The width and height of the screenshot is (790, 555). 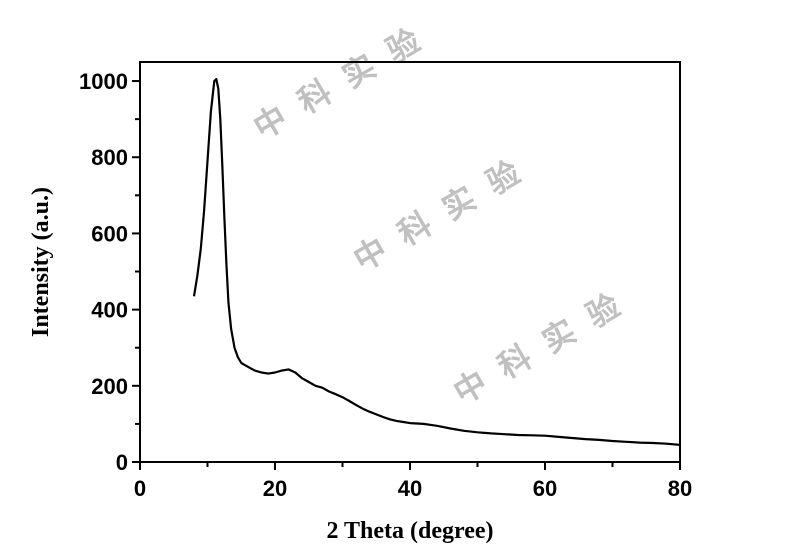 I want to click on y-tick-label: 800, so click(x=109, y=157).